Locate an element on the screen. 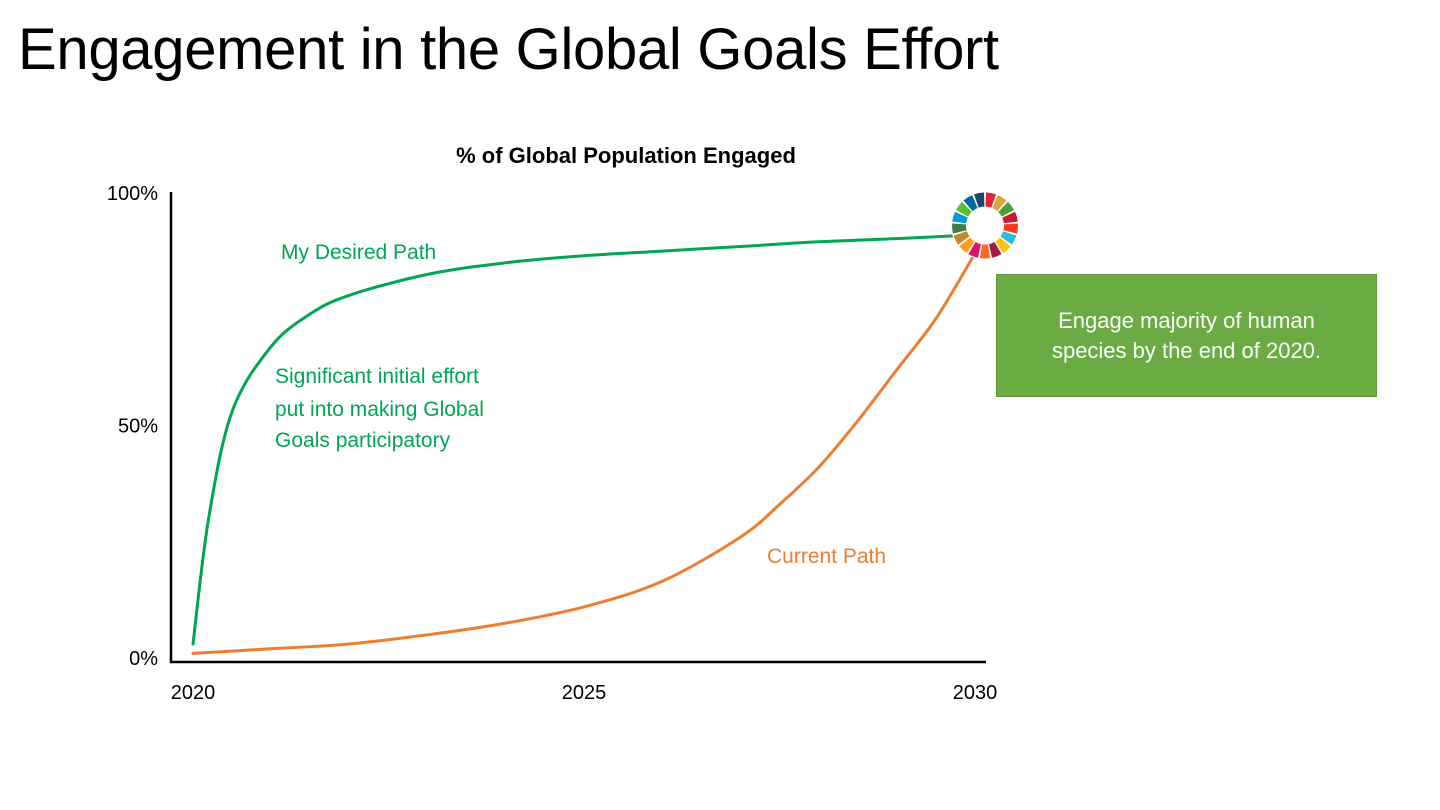 The image size is (1440, 810). x-tick-label-2020: 2020 is located at coordinates (193, 693).